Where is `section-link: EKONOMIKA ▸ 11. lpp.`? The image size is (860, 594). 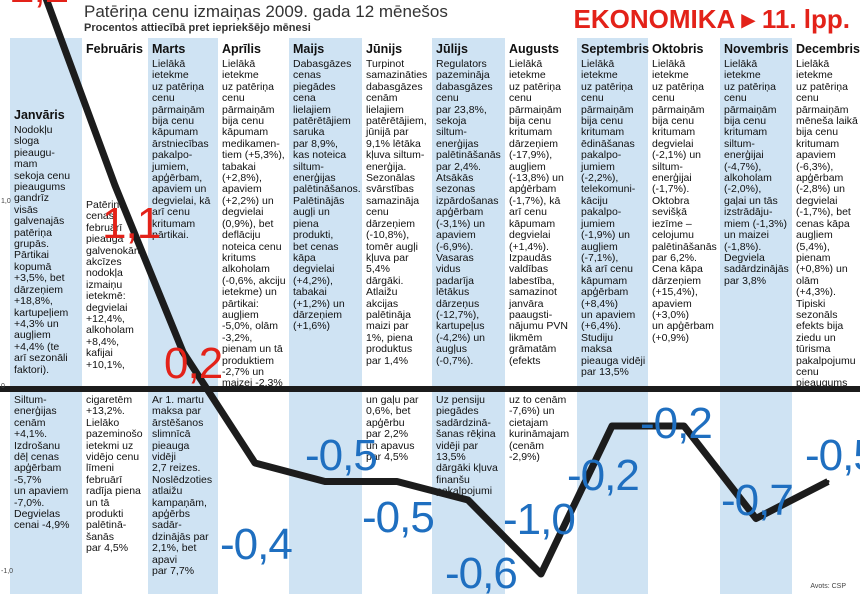
section-link: EKONOMIKA ▸ 11. lpp. is located at coordinates (711, 19).